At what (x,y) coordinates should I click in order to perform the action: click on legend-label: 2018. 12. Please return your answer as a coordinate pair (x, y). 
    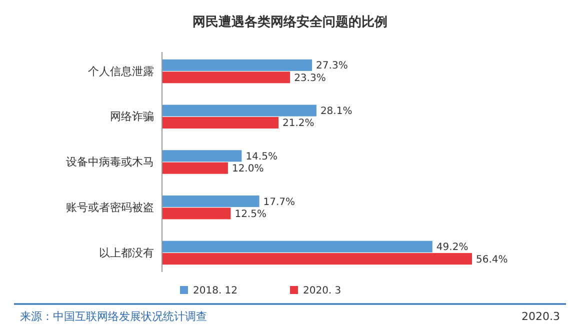
    Looking at the image, I should click on (215, 291).